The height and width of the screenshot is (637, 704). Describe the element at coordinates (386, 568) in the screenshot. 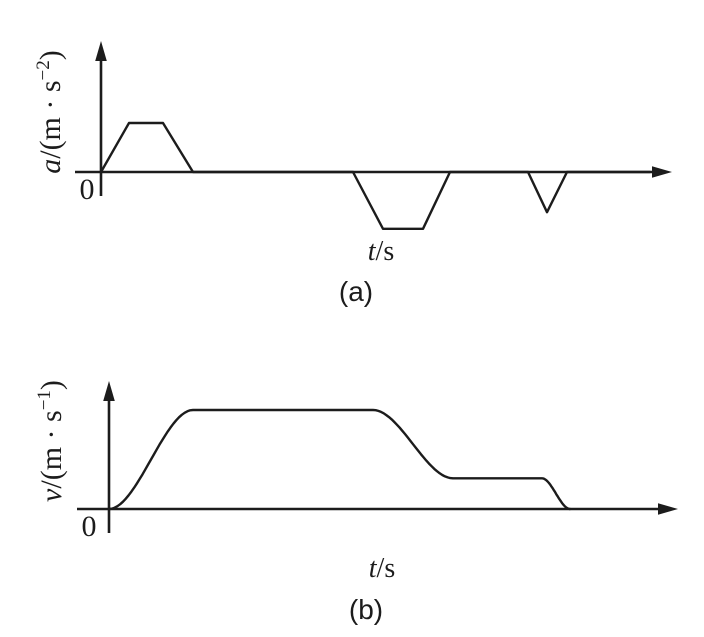

I see `b-x-axis-label-unit: /s` at that location.